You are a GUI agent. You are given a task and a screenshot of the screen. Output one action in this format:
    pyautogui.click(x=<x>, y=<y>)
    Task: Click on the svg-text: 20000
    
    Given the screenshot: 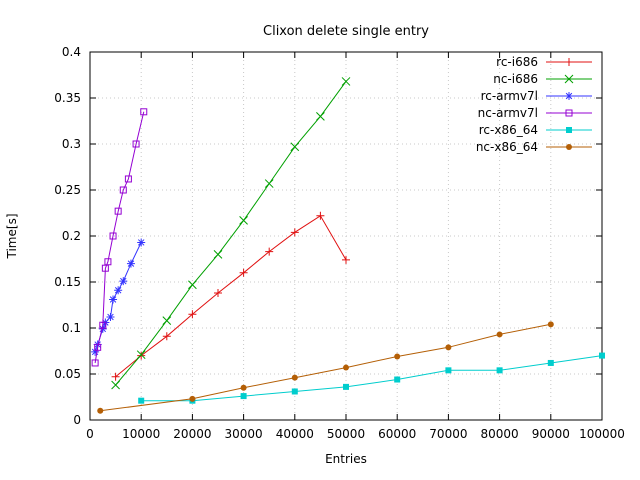 What is the action you would take?
    pyautogui.click(x=192, y=434)
    